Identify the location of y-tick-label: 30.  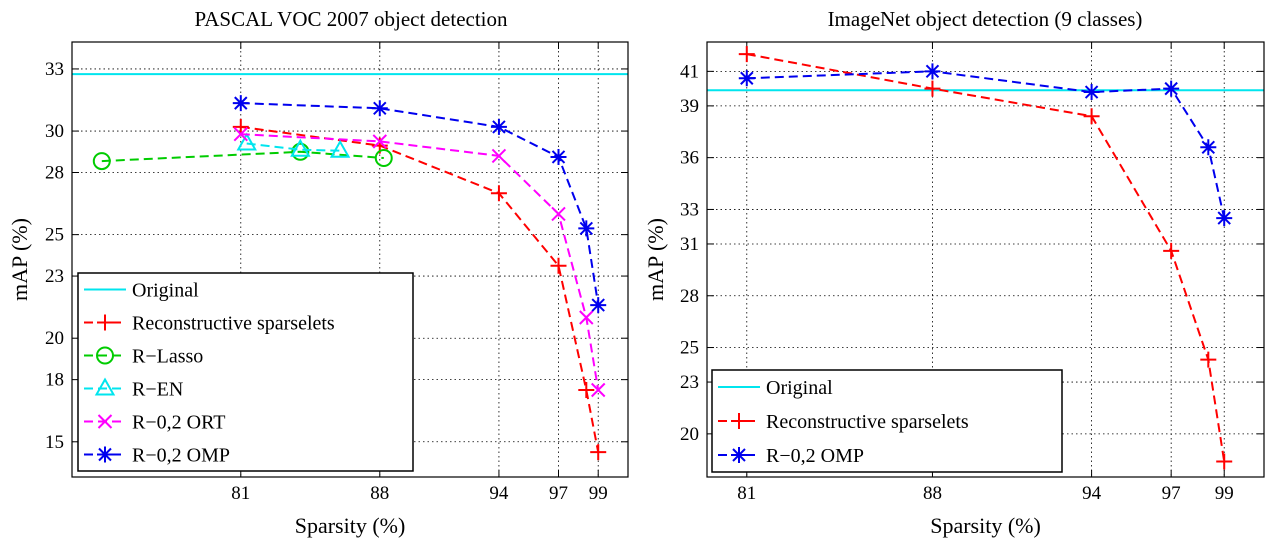
(54, 131).